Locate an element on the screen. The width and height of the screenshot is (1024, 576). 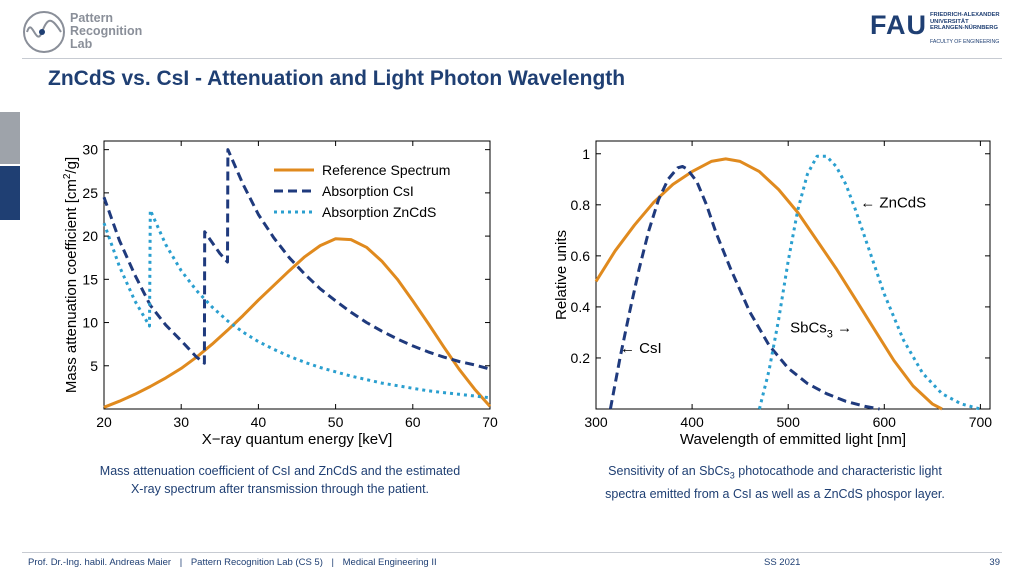
y-tick-label: 0.6 is located at coordinates (581, 256).